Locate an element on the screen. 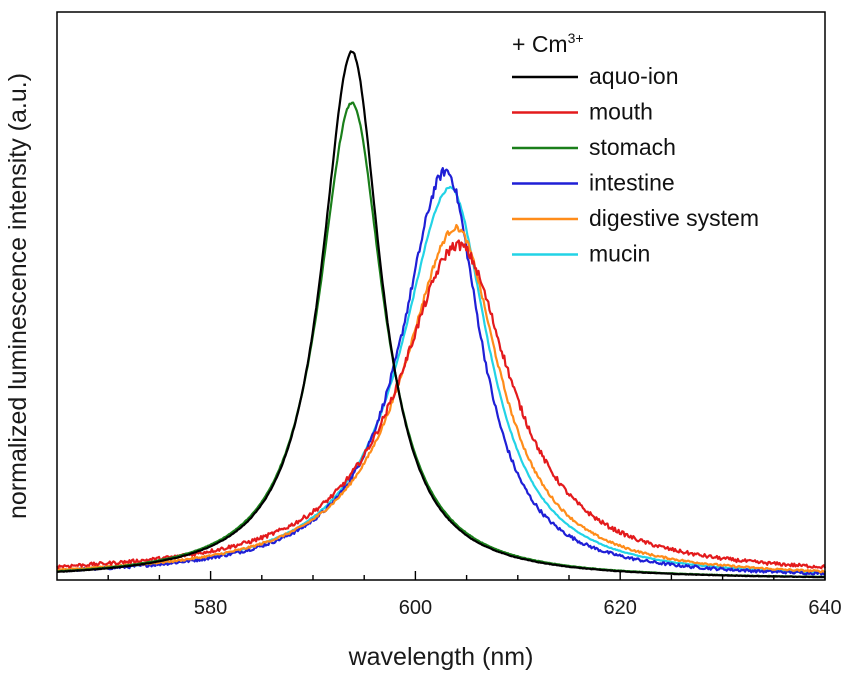 The height and width of the screenshot is (675, 850). legend-label-digestive-system: digestive system is located at coordinates (674, 218).